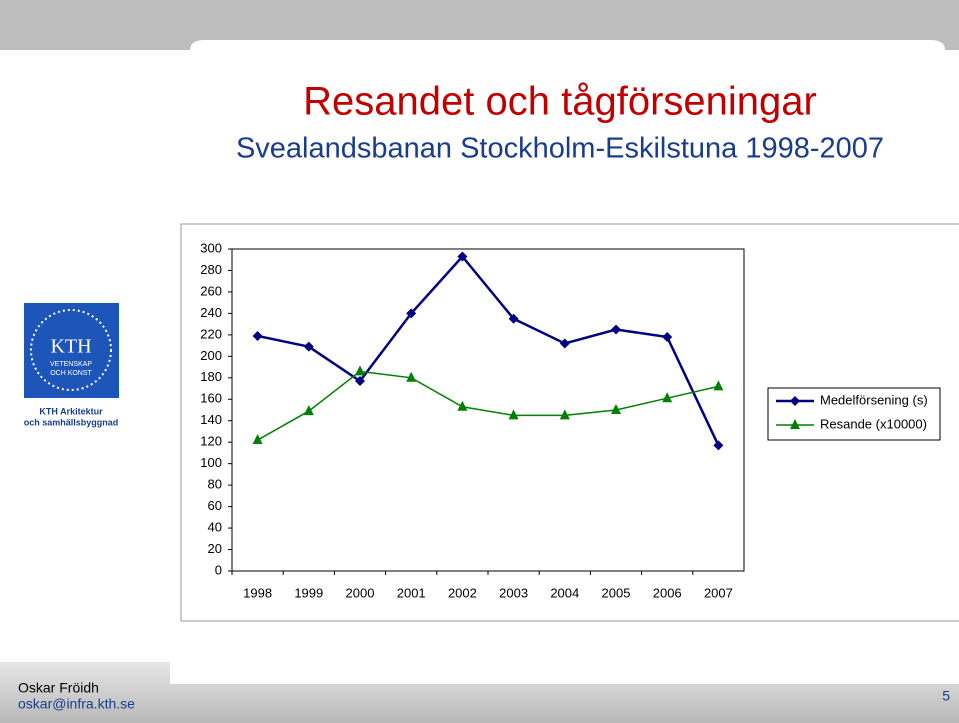 This screenshot has height=723, width=959. Describe the element at coordinates (667, 592) in the screenshot. I see `x-tick-label: 2006` at that location.